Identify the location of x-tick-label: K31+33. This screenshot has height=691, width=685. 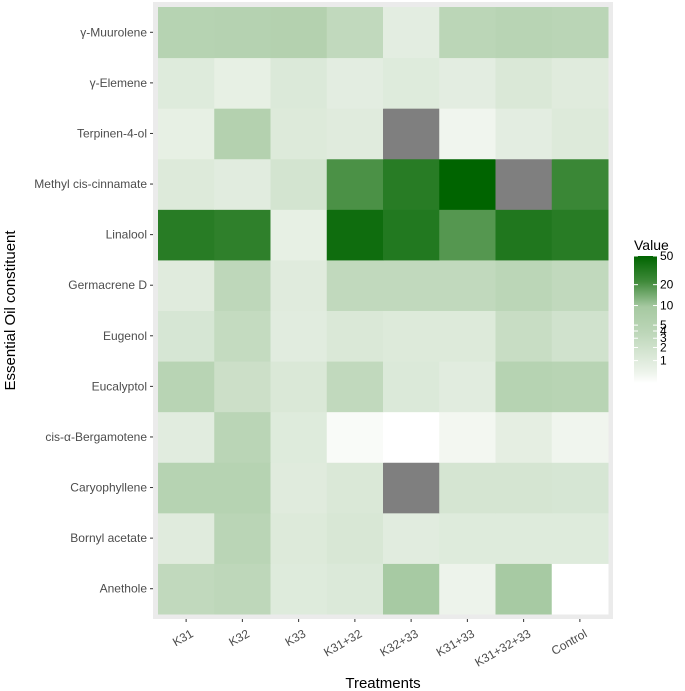
(455, 642).